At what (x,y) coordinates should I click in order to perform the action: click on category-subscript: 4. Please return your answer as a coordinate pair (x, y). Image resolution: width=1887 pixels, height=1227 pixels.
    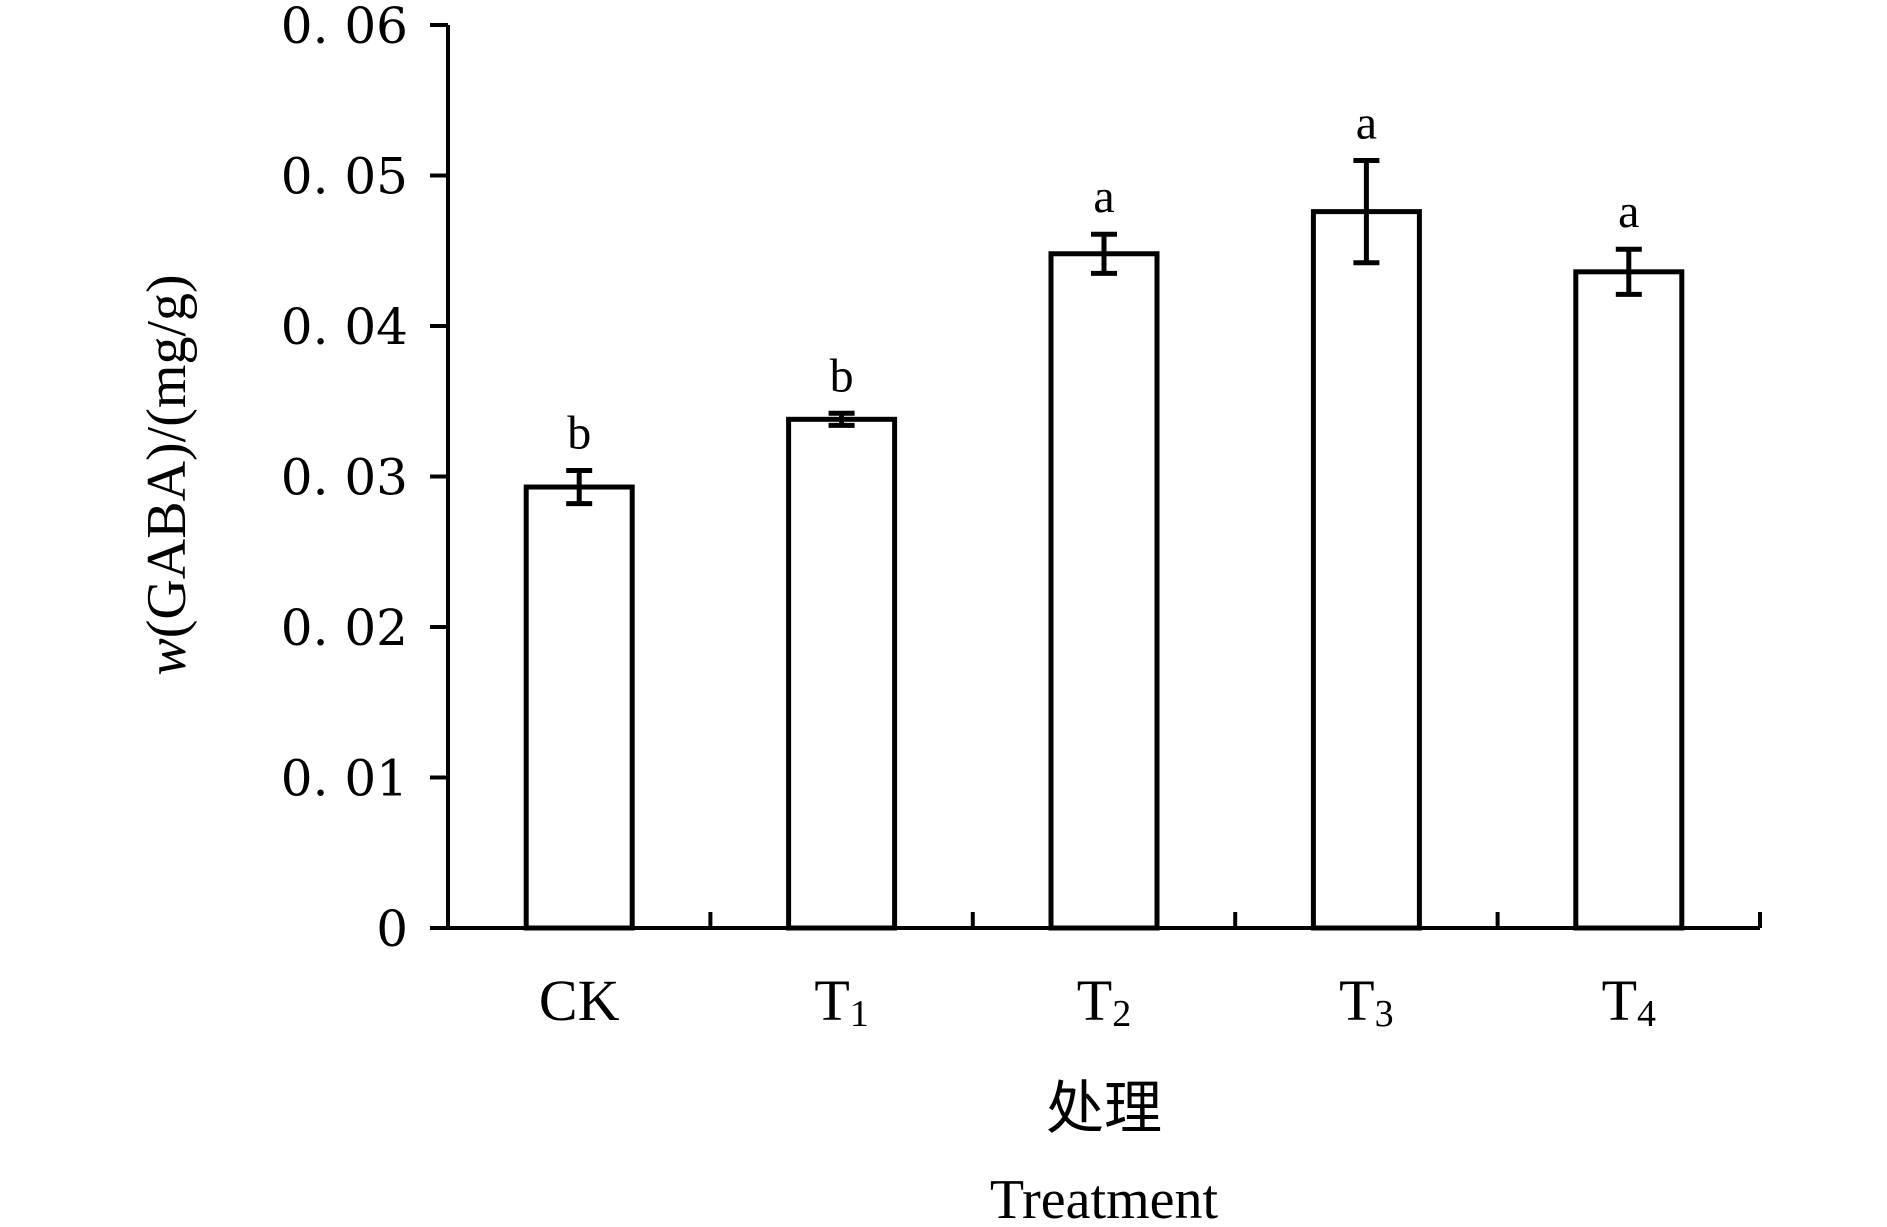
    Looking at the image, I should click on (1646, 1014).